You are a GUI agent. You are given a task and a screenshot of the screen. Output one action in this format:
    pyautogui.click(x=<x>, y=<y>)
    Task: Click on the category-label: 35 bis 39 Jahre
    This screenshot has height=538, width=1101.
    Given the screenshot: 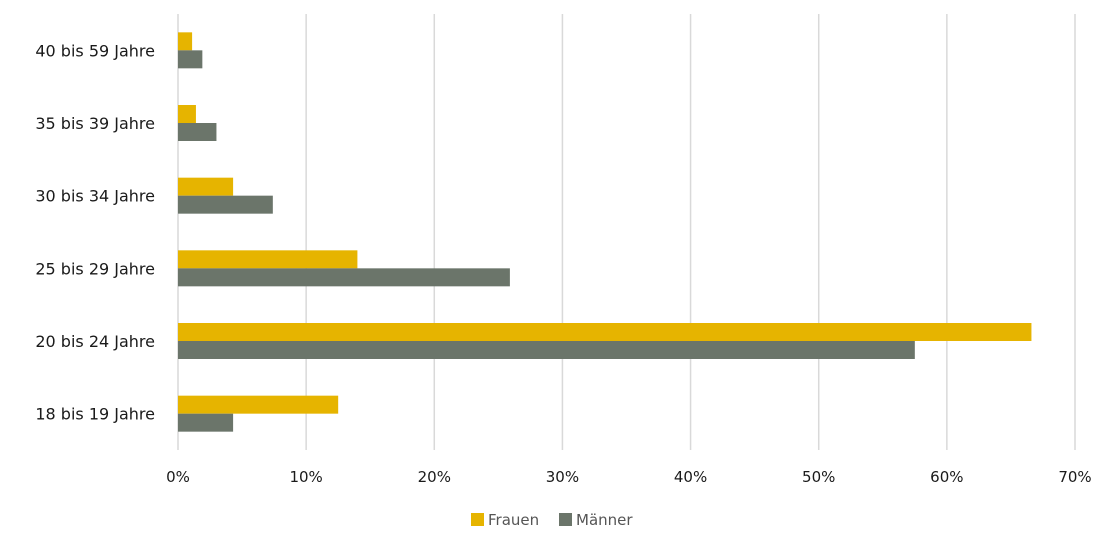 What is the action you would take?
    pyautogui.click(x=95, y=123)
    